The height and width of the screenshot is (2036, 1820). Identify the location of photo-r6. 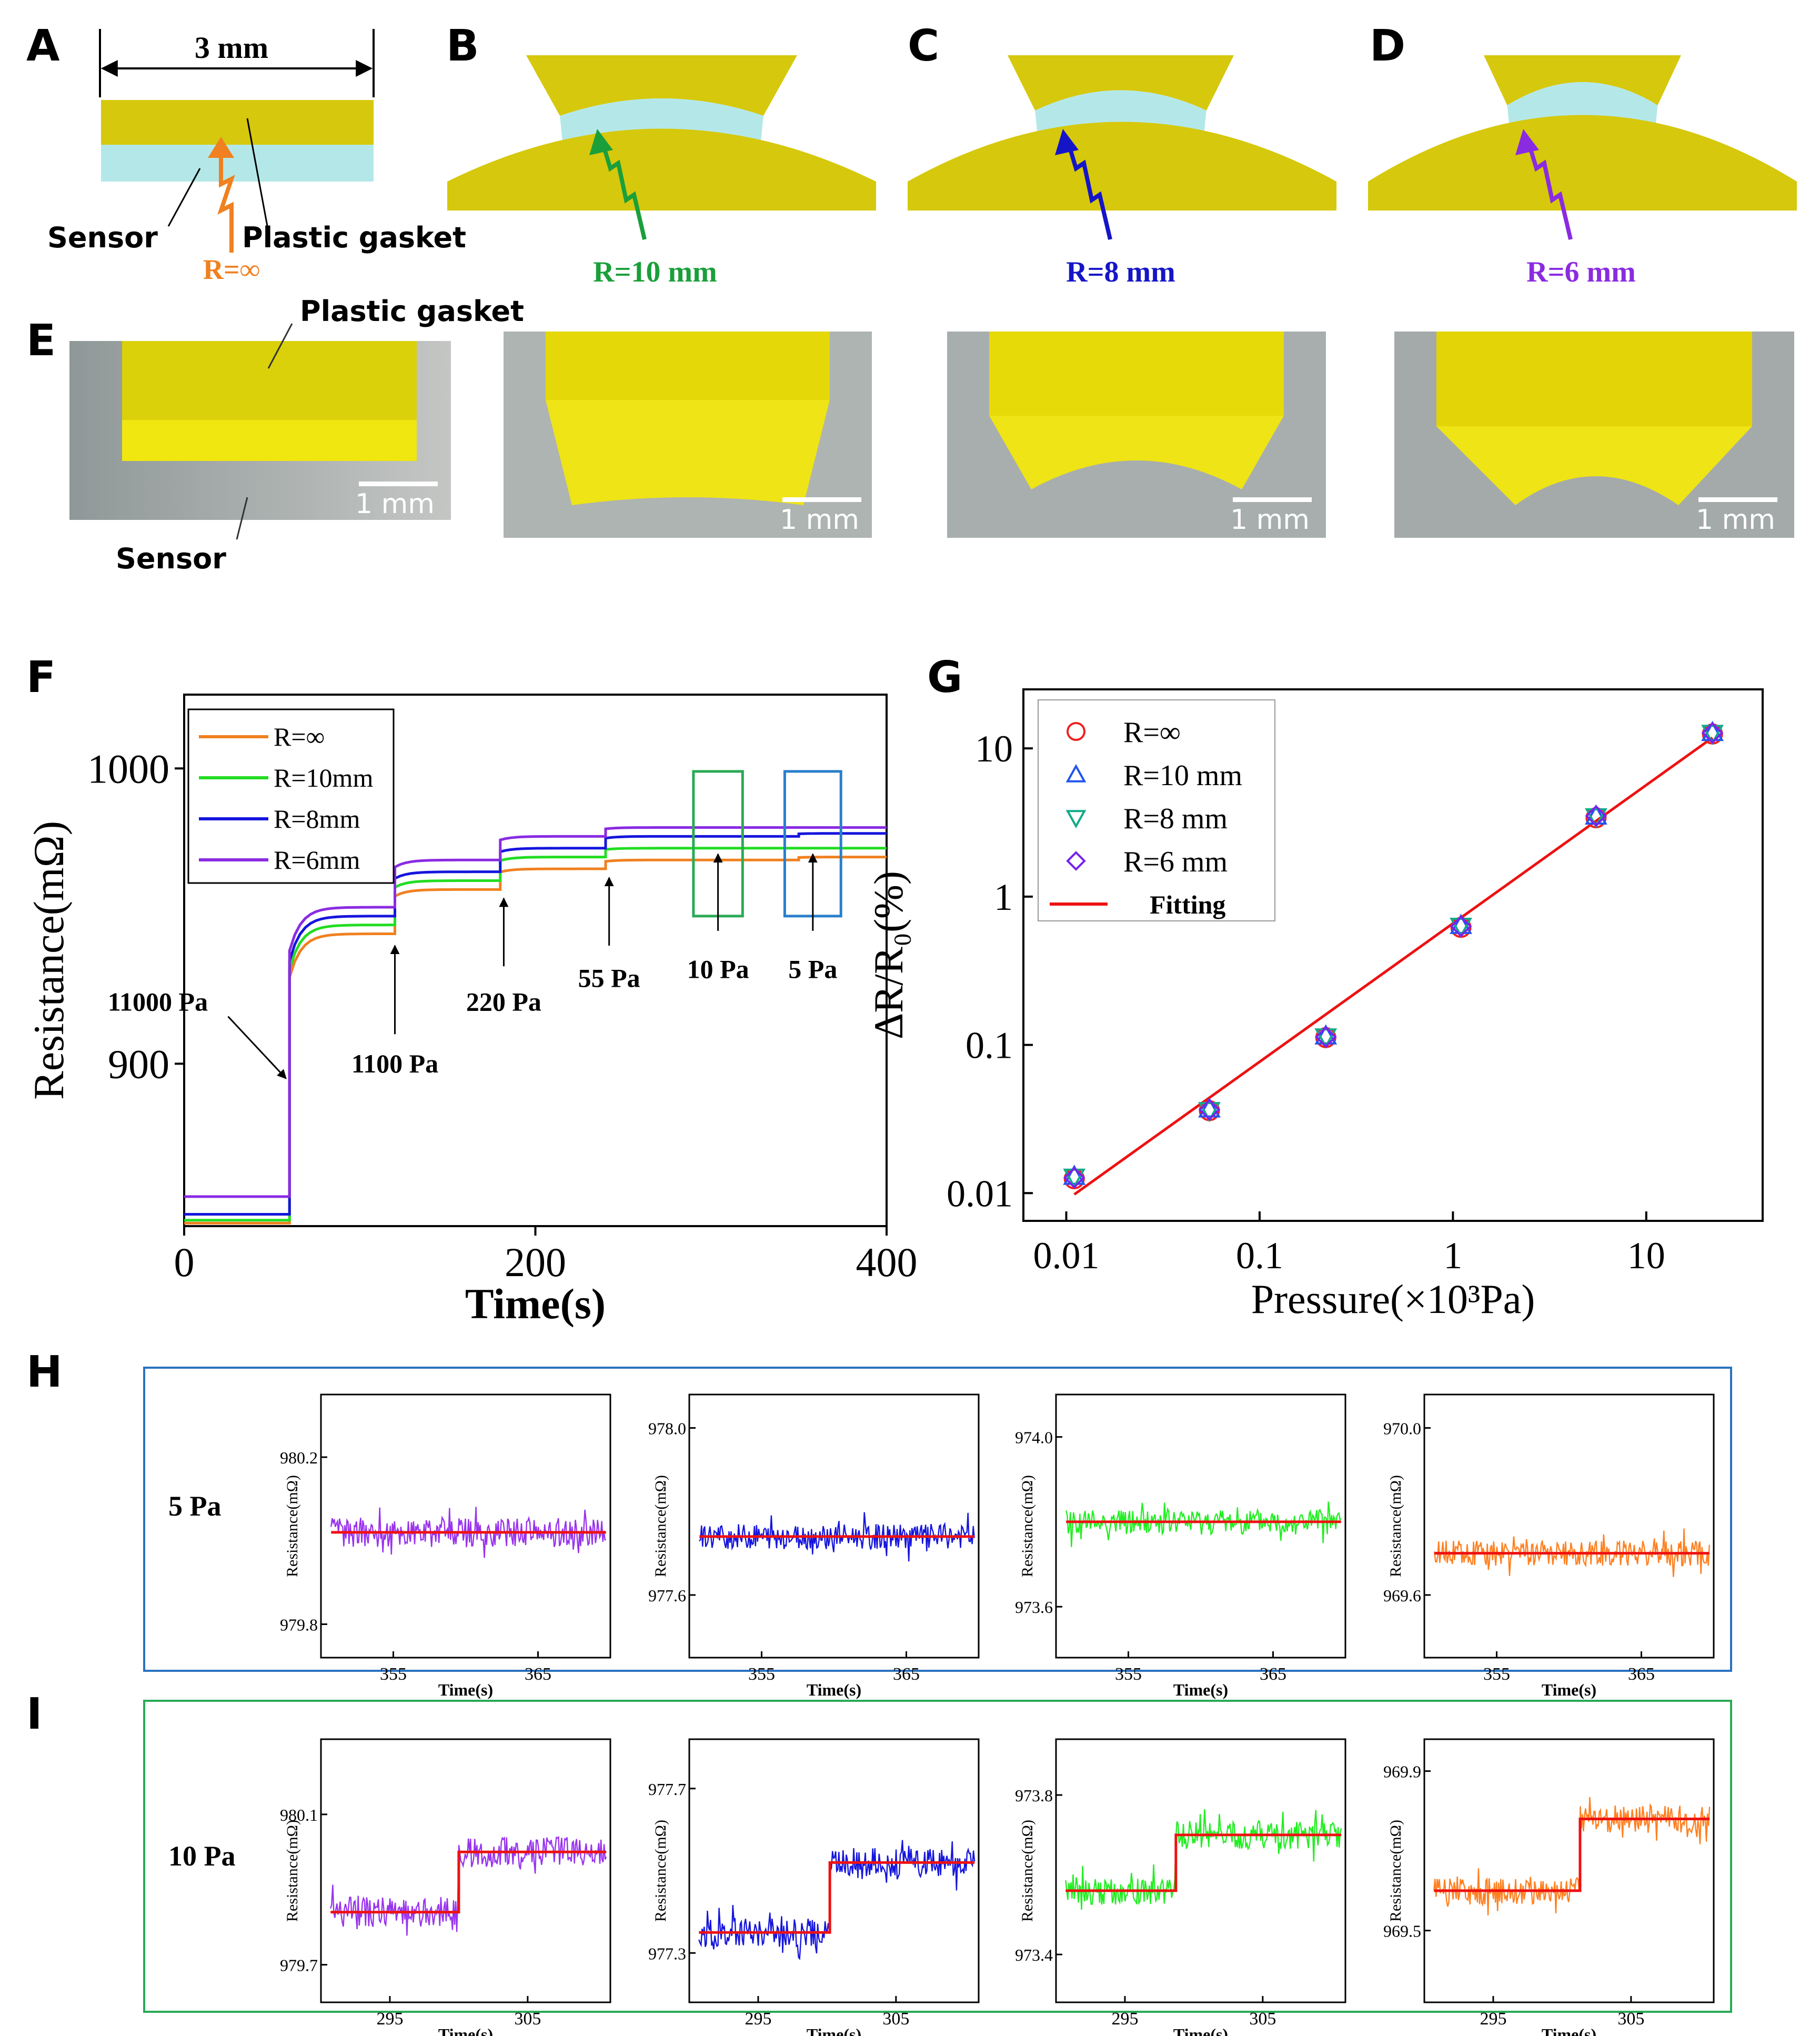
(1594, 435).